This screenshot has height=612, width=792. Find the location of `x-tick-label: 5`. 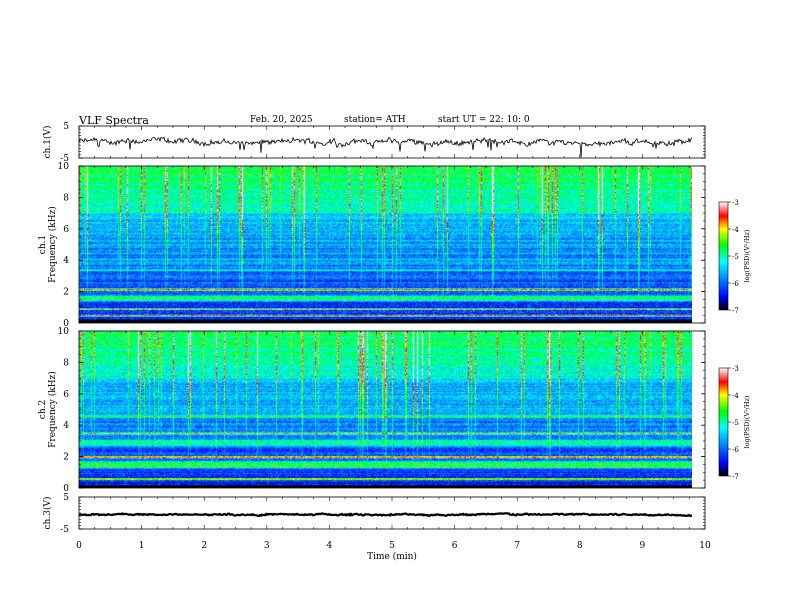

x-tick-label: 5 is located at coordinates (392, 546).